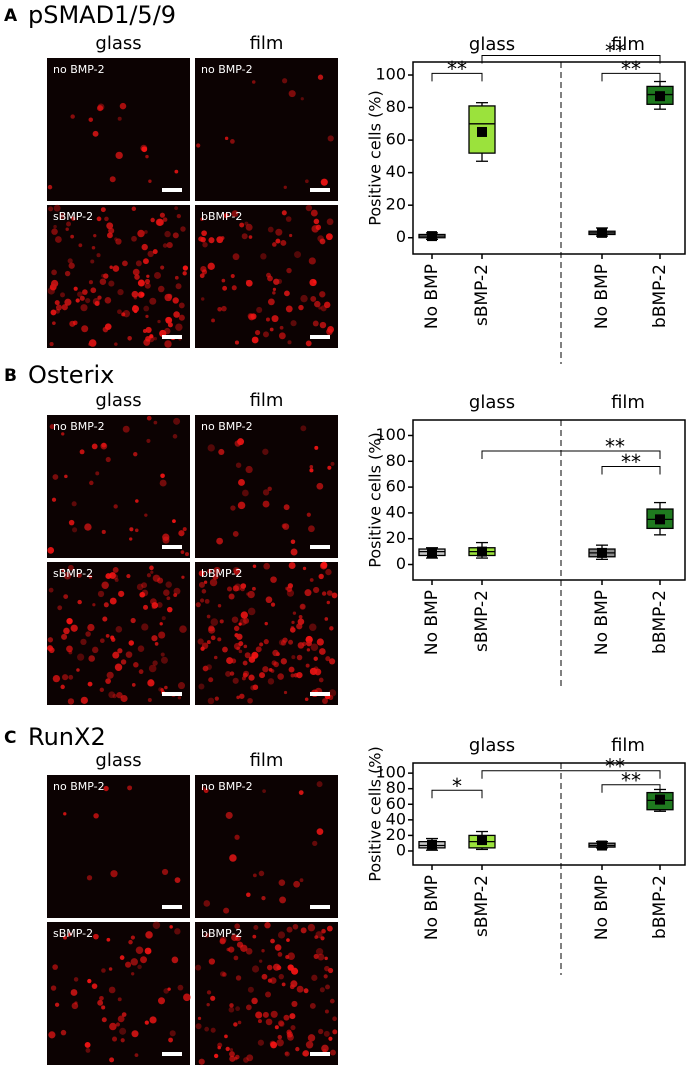 The image size is (699, 1077). Describe the element at coordinates (396, 139) in the screenshot. I see `y-tick-label: 60` at that location.